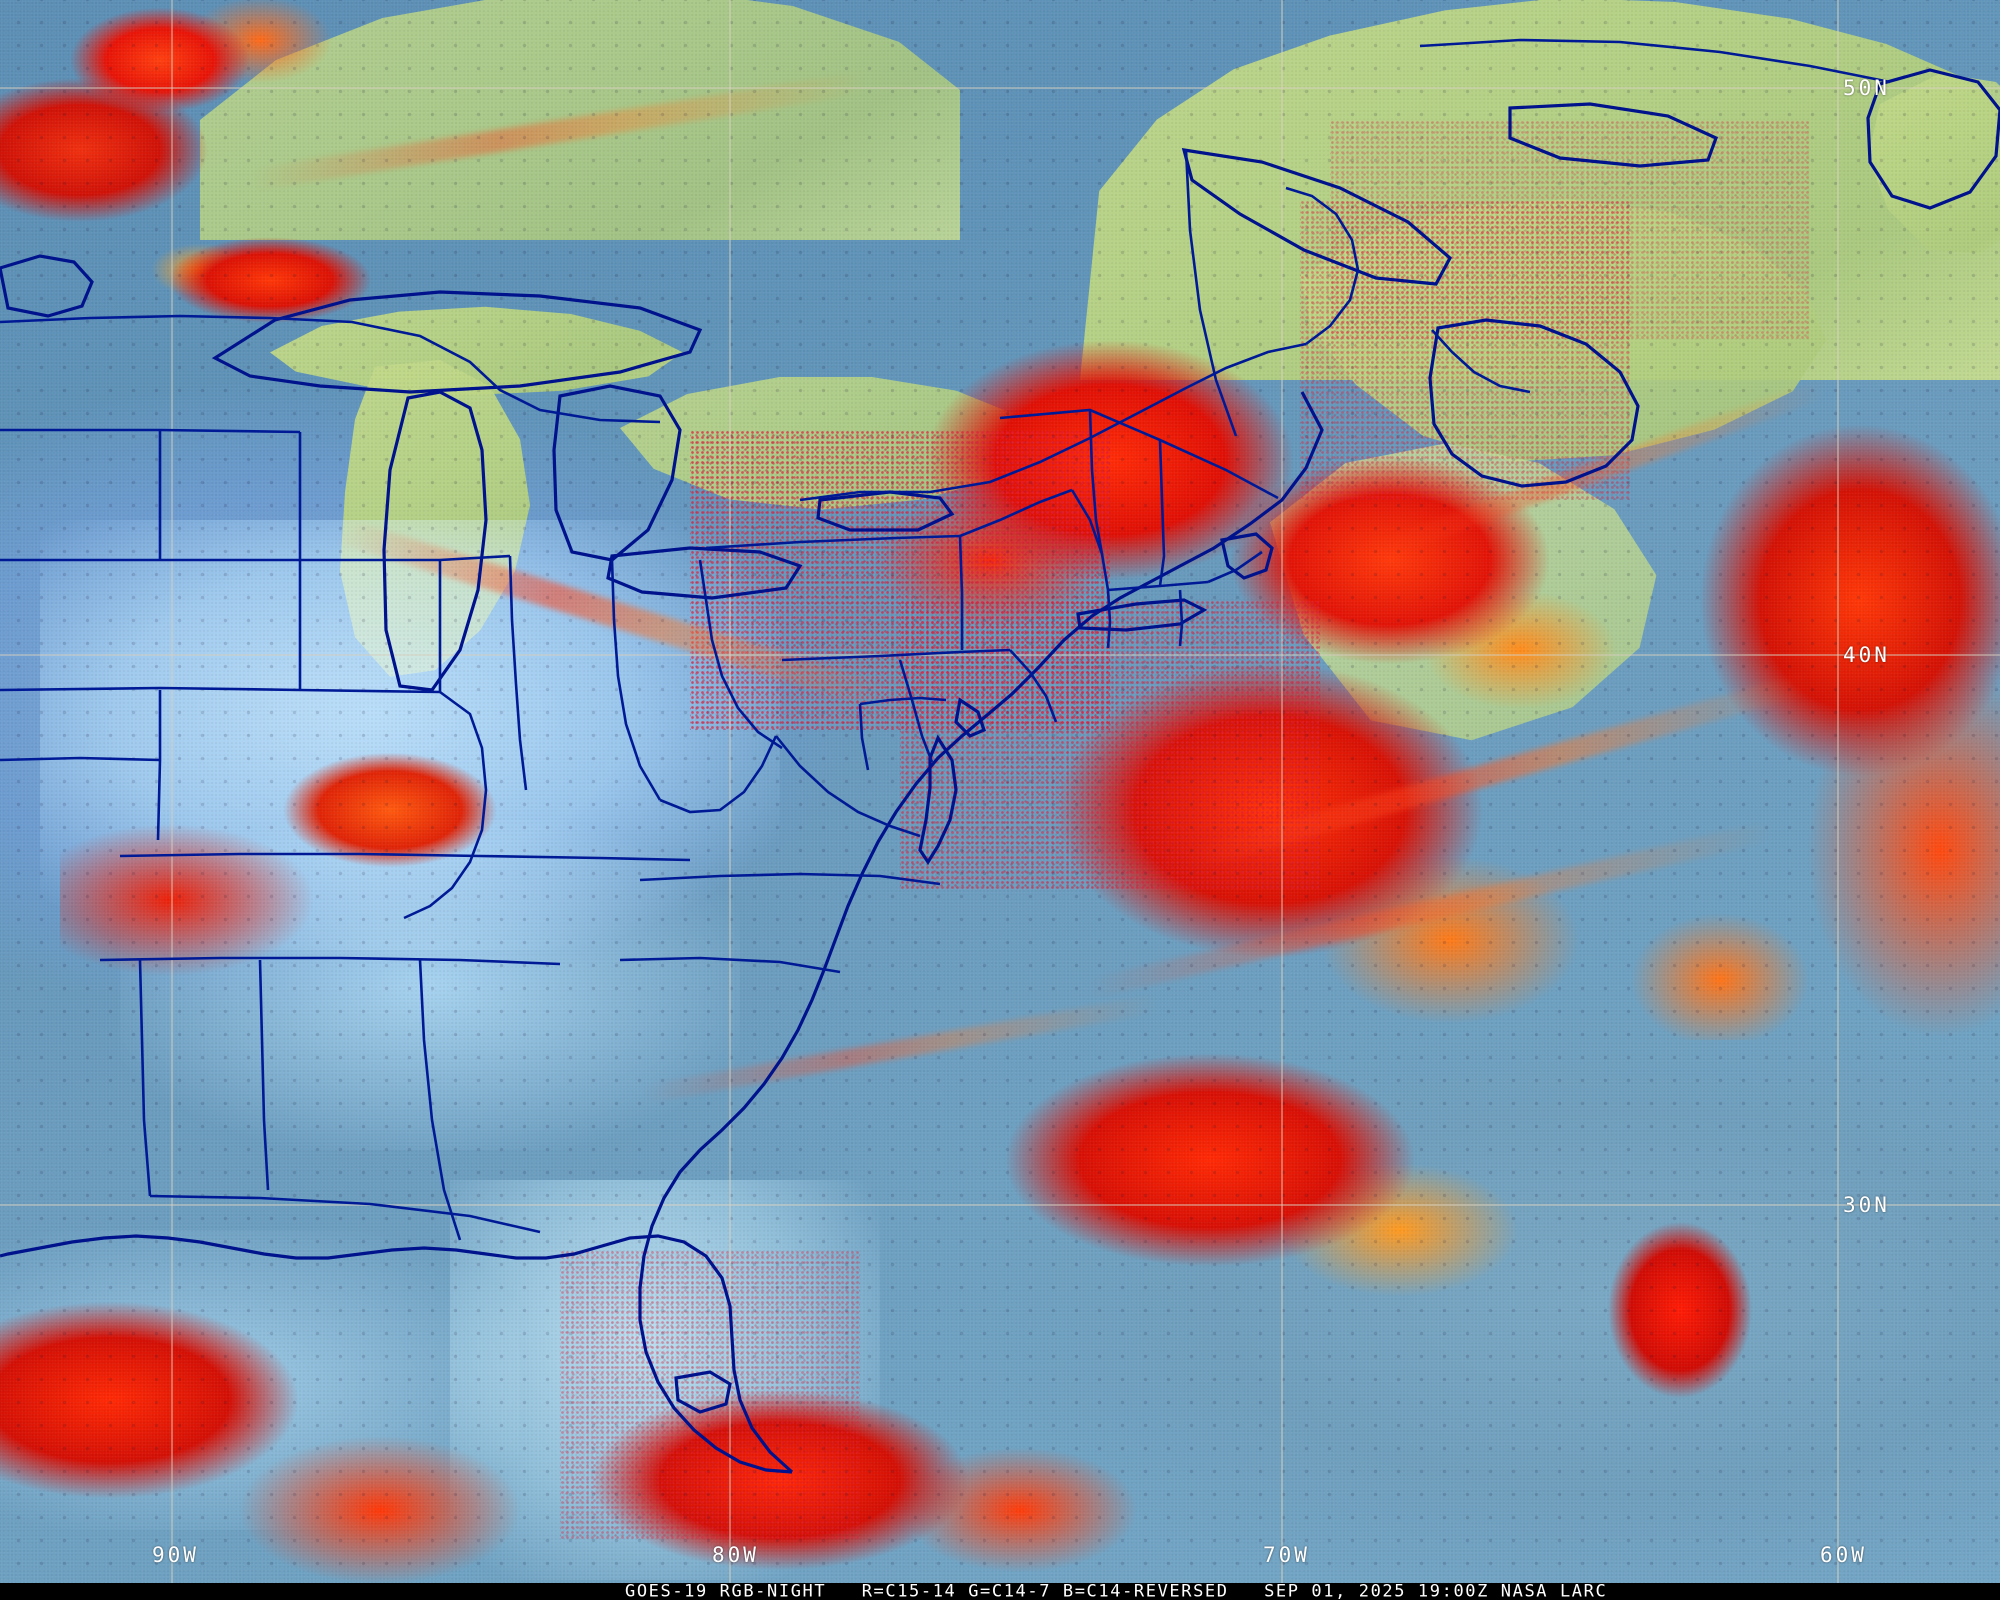 This screenshot has width=2000, height=1600. What do you see at coordinates (300, 850) in the screenshot?
I see `cloud-mass-southeast-us` at bounding box center [300, 850].